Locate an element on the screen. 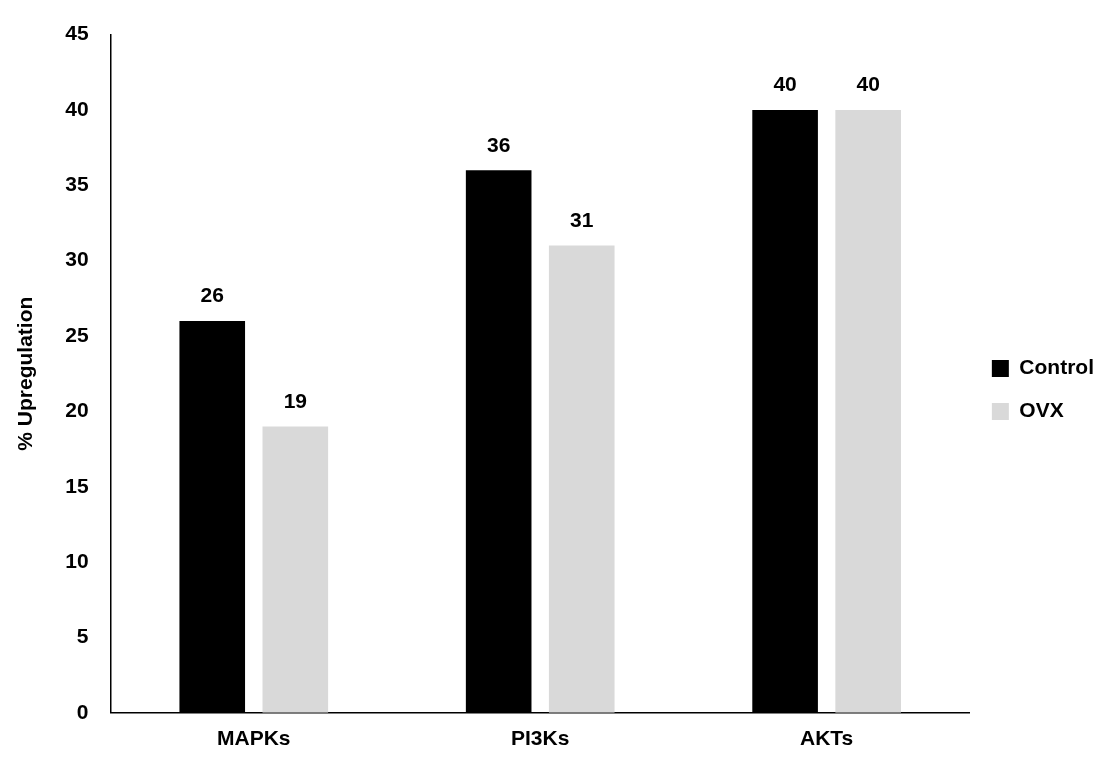 This screenshot has width=1112, height=774. data-label: 36 is located at coordinates (498, 144).